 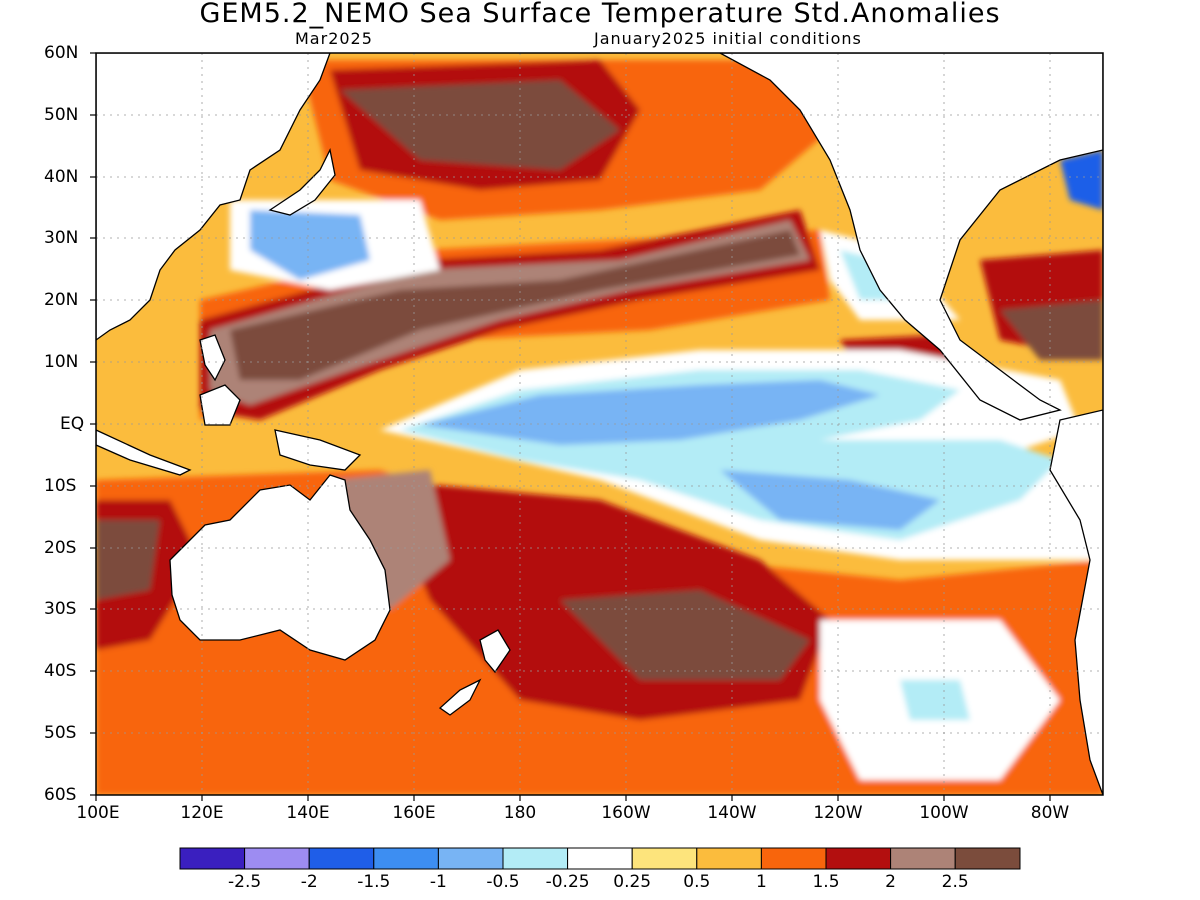 I want to click on colorbar-label: 2.5, so click(x=955, y=882).